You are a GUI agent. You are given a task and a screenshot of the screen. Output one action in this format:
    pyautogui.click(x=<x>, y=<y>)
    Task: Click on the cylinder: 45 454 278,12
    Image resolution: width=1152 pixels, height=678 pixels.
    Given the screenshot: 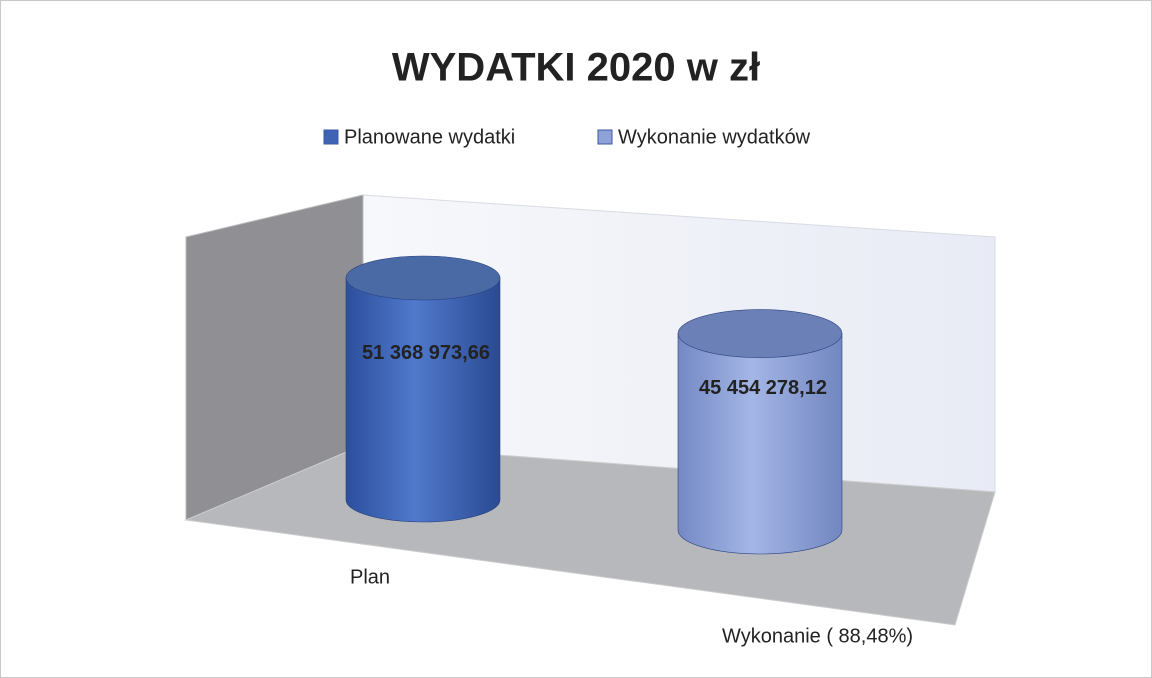 What is the action you would take?
    pyautogui.click(x=760, y=432)
    